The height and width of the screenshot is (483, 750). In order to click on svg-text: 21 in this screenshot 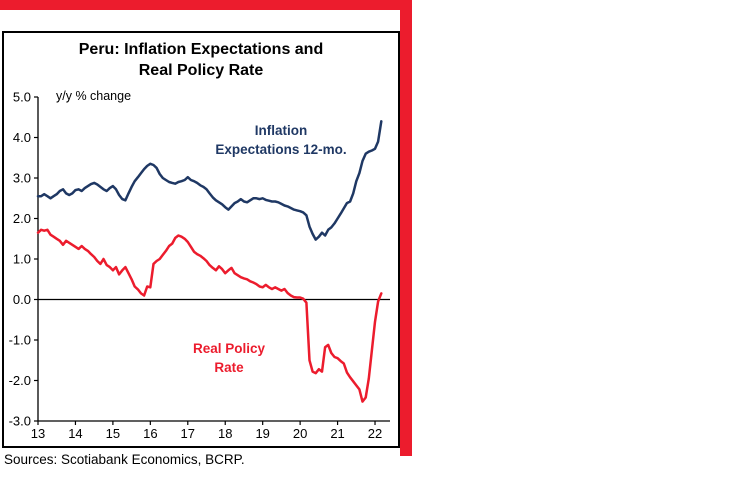, I will do `click(337, 433)`.